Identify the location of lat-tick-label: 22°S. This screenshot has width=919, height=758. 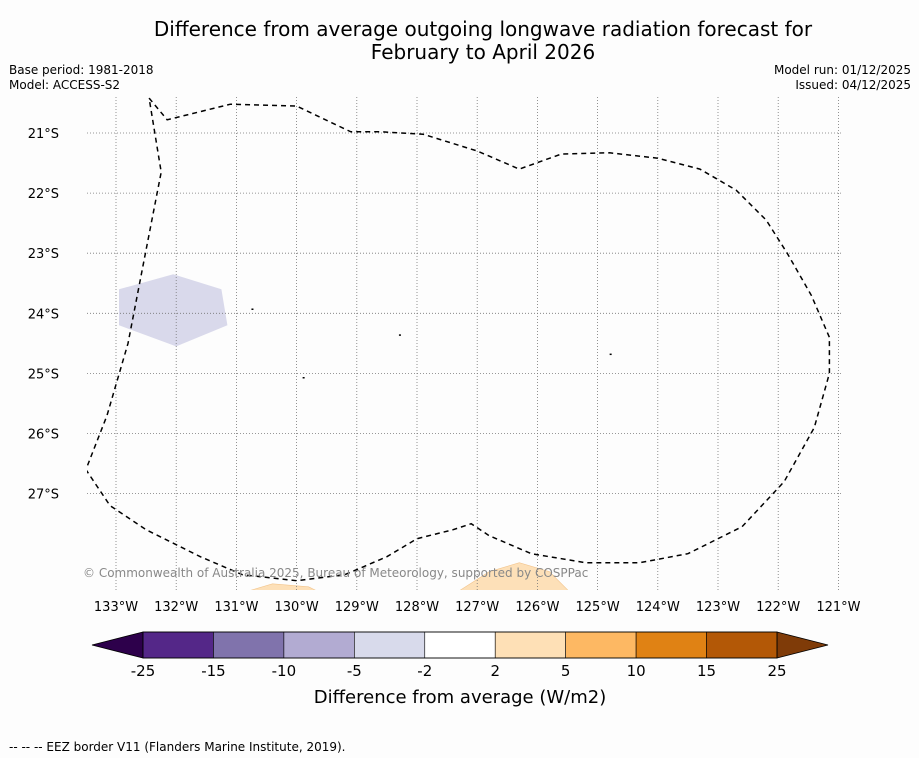
(43, 194).